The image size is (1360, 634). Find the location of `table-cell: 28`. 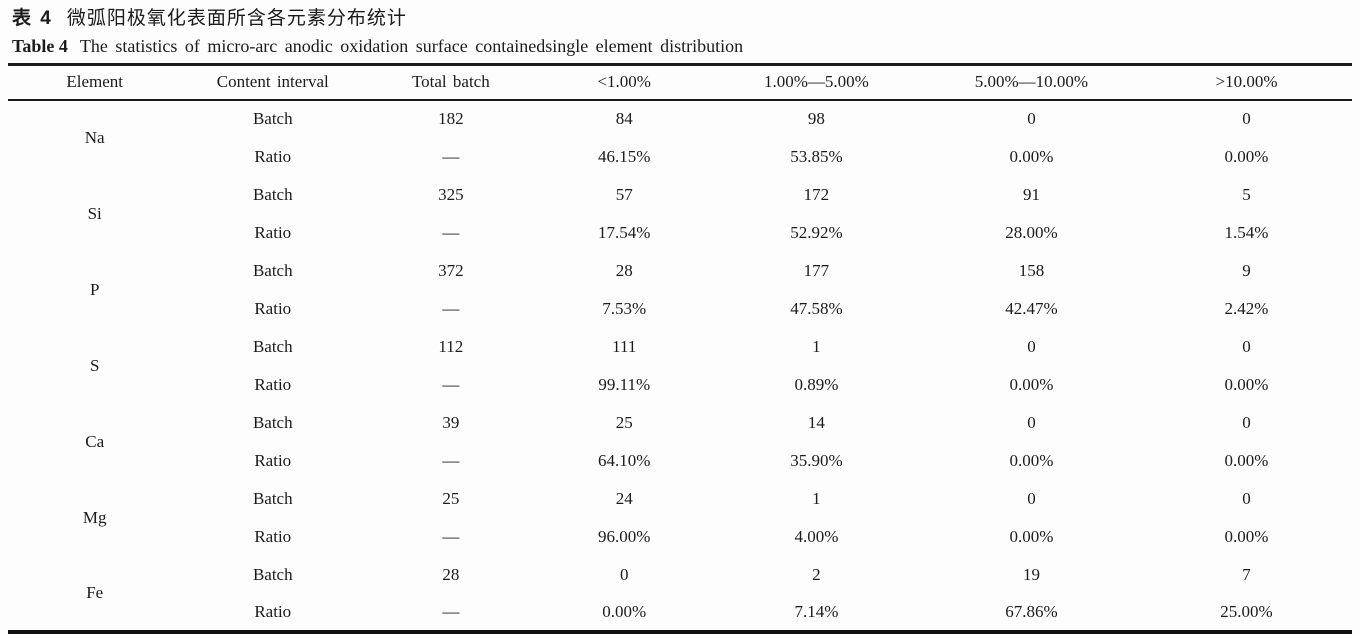

table-cell: 28 is located at coordinates (624, 270).